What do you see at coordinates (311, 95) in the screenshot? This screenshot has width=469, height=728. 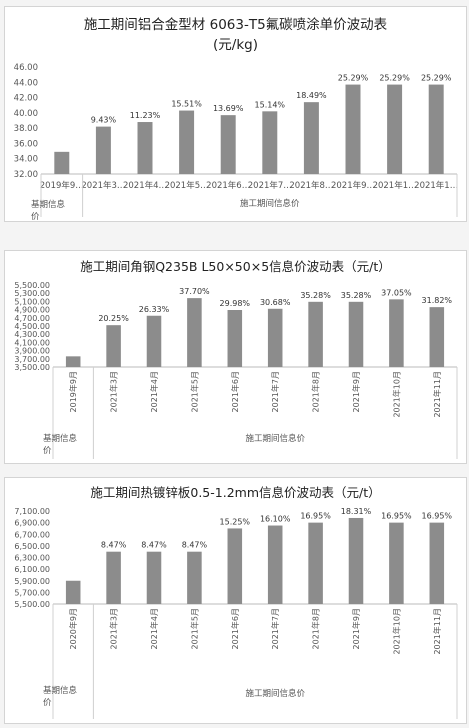 I see `data-label: 18.49%` at bounding box center [311, 95].